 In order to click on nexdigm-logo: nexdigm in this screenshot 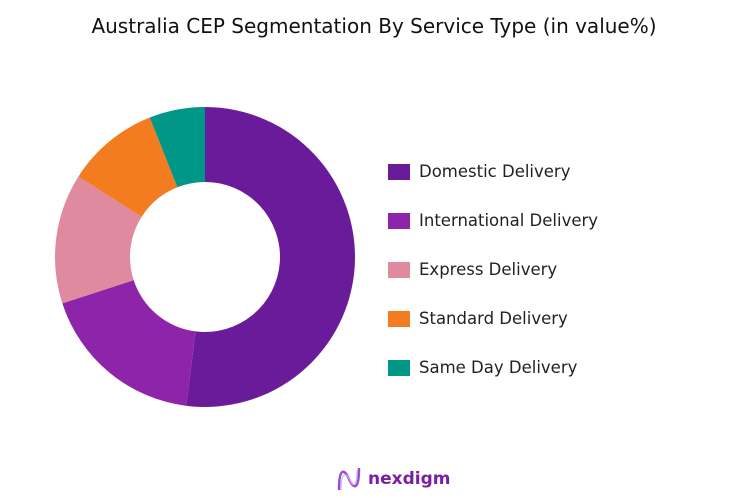, I will do `click(393, 479)`.